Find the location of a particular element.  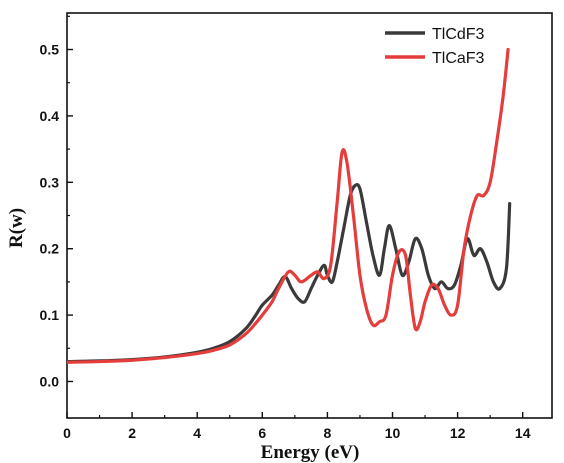

x-tick-label: 8 is located at coordinates (328, 433).